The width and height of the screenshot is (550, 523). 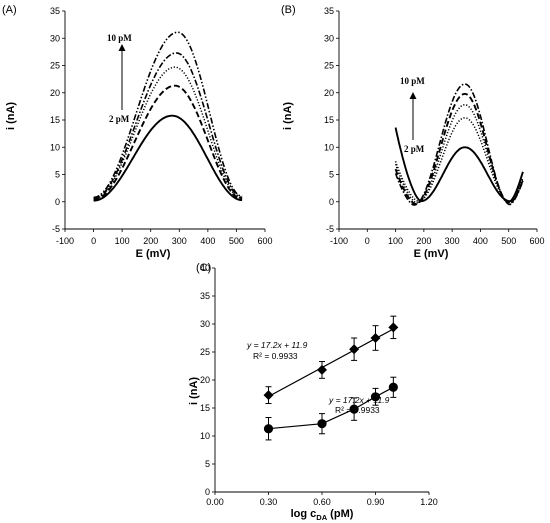 What do you see at coordinates (269, 502) in the screenshot?
I see `x-tick-label: 0.30` at bounding box center [269, 502].